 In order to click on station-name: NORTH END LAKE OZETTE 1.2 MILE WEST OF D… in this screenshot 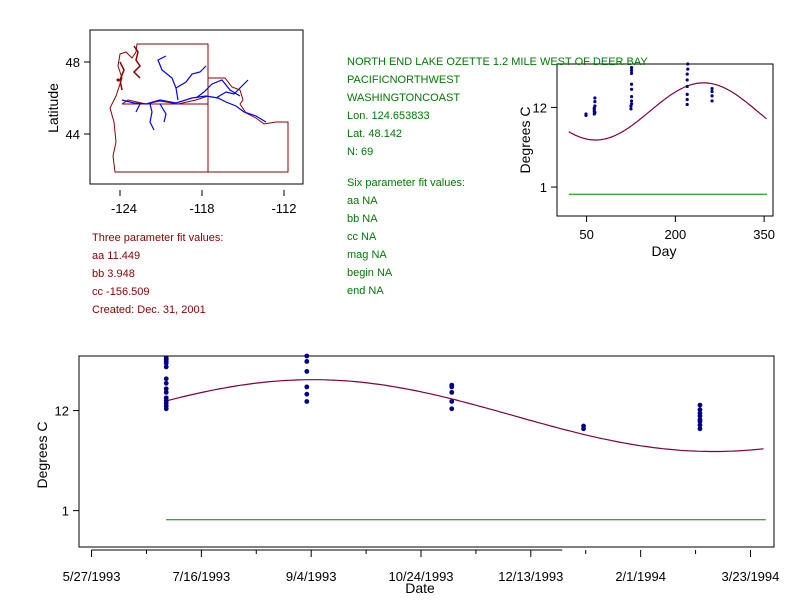, I will do `click(497, 62)`.